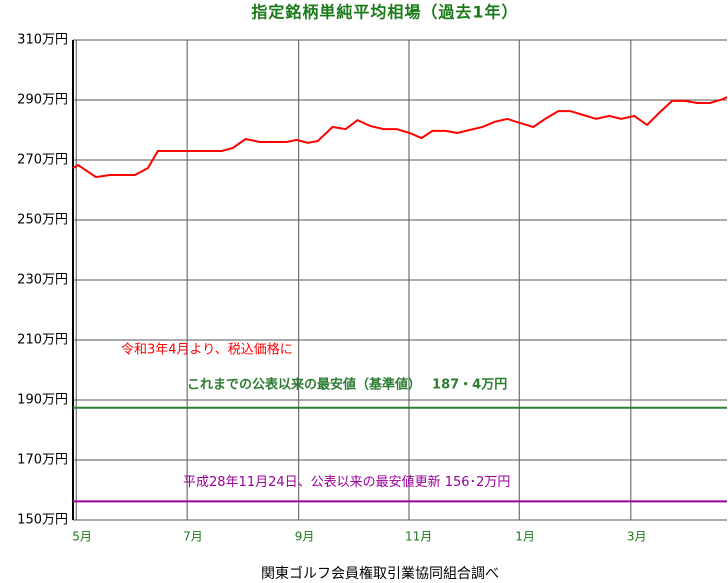 This screenshot has width=728, height=583. I want to click on y-tick-label: 210万円, so click(42, 340).